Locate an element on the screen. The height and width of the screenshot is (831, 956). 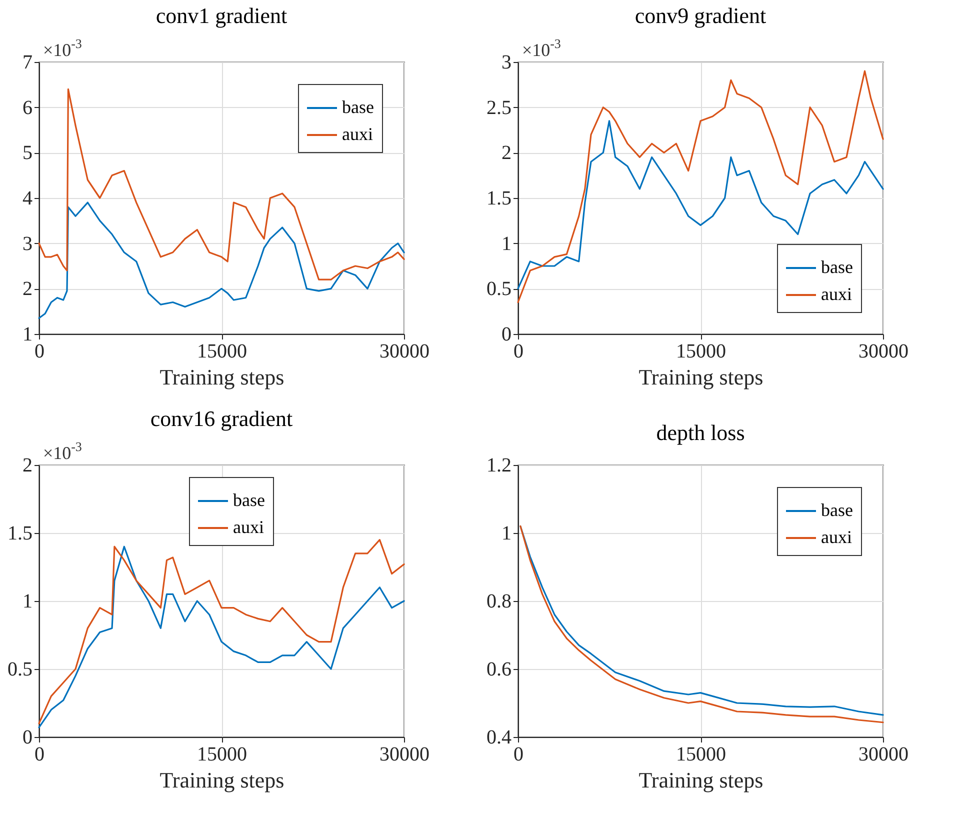
chart-title: conv9 gradient is located at coordinates (700, 15).